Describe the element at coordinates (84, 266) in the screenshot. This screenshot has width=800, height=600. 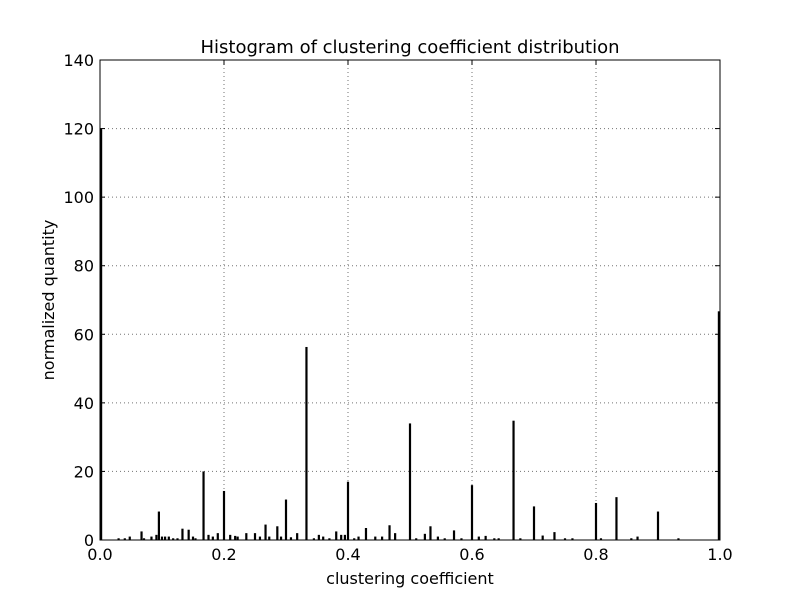
I see `y-tick-label: 80` at that location.